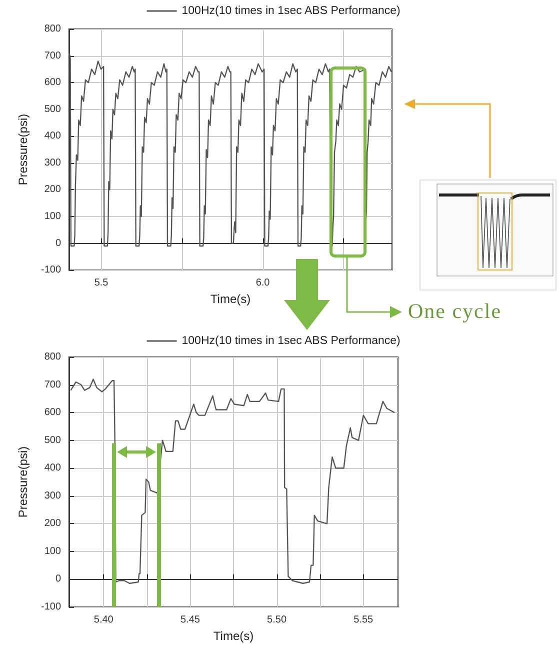  I want to click on x-tick-label: 6.0, so click(263, 283).